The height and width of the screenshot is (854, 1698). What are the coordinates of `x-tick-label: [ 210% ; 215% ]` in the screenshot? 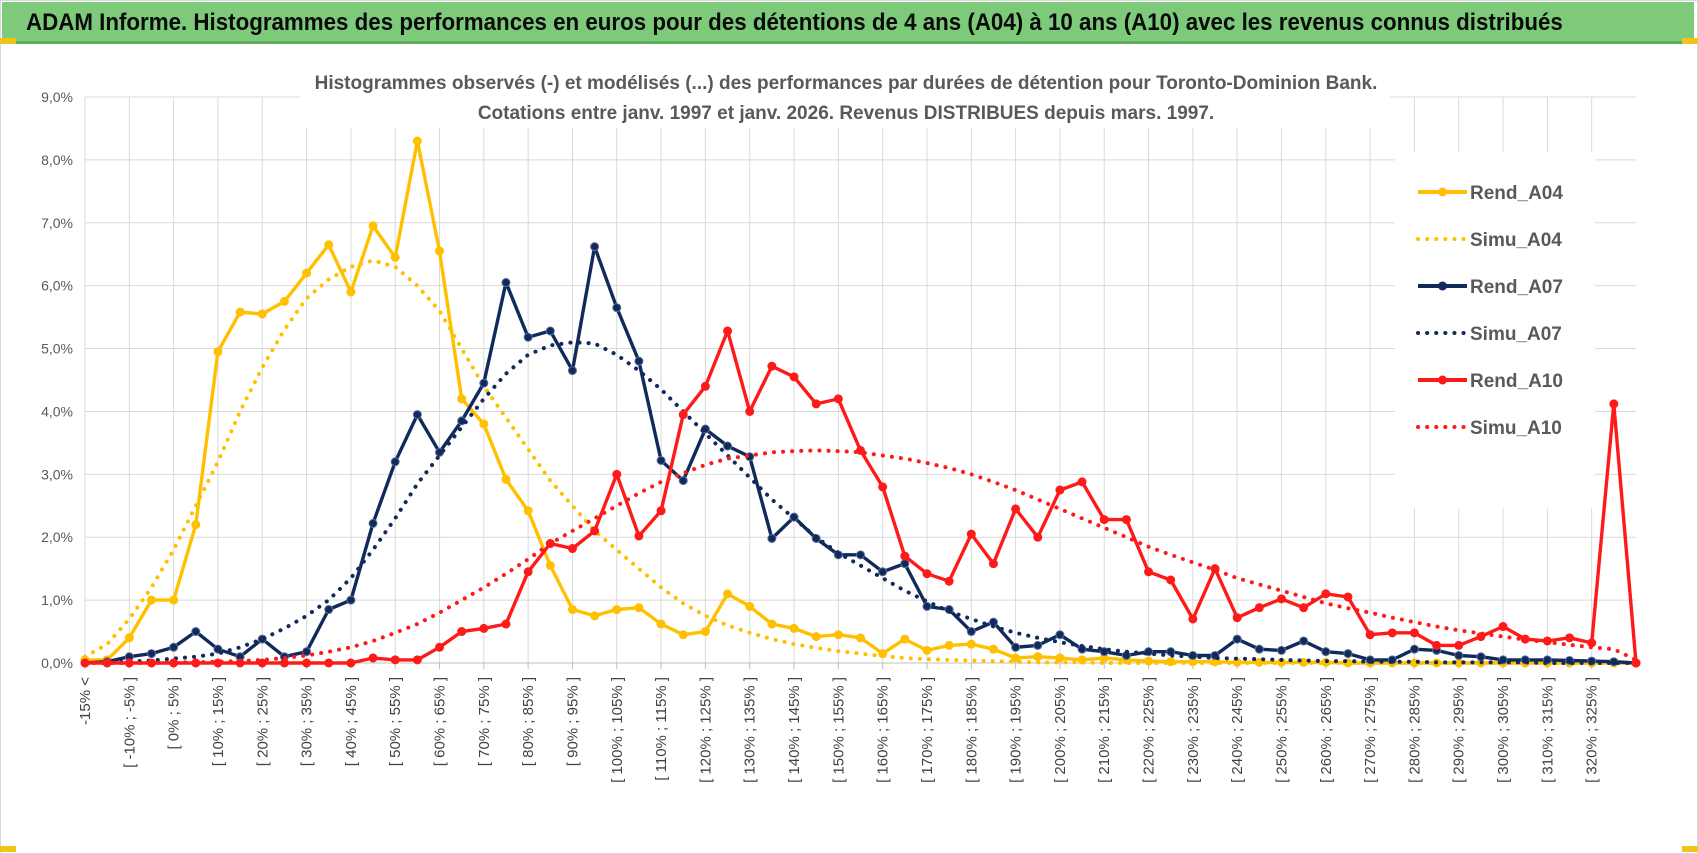 It's located at (1104, 730).